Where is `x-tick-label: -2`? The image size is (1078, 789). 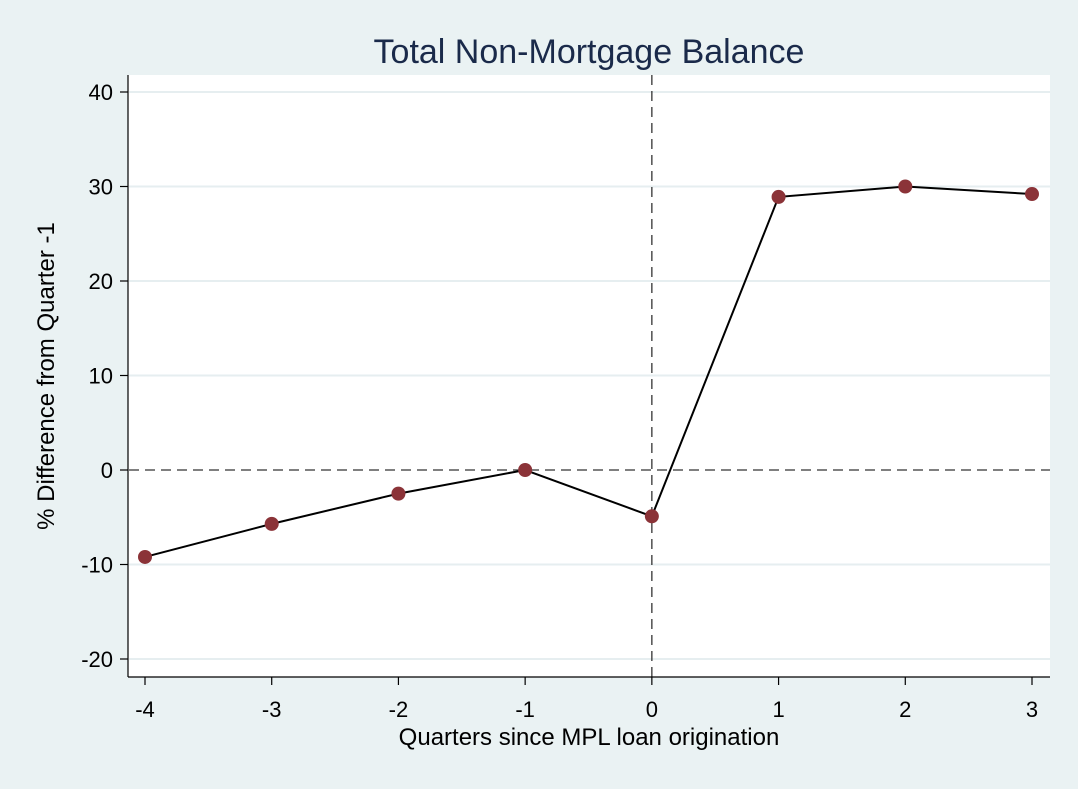
x-tick-label: -2 is located at coordinates (399, 709).